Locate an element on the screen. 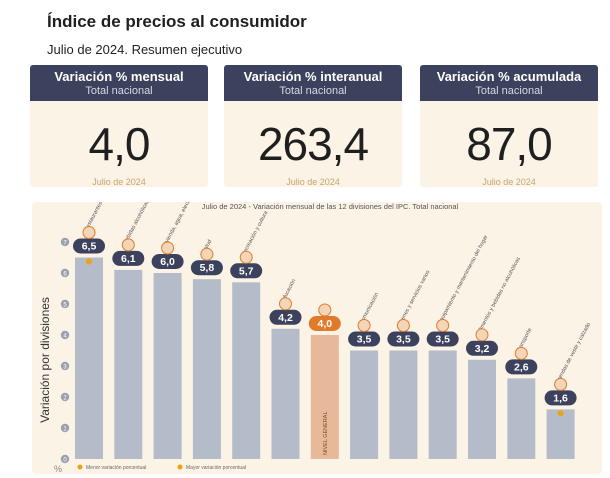 This screenshot has width=610, height=478. y-tick-label: 0 is located at coordinates (65, 461).